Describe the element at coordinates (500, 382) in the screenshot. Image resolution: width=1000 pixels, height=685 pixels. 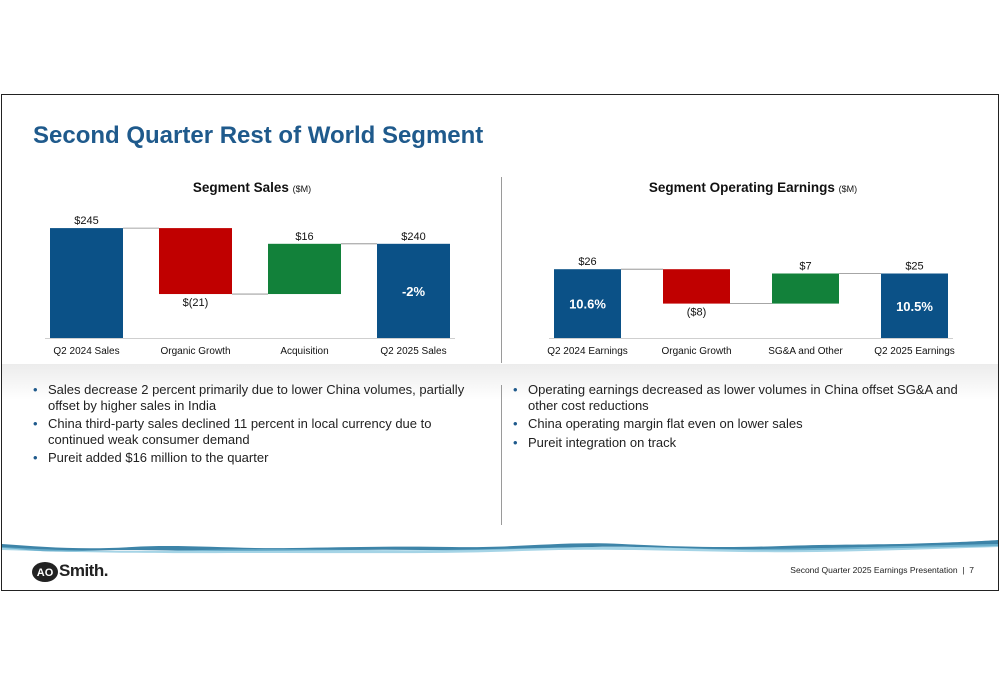
I see `bullet-band` at that location.